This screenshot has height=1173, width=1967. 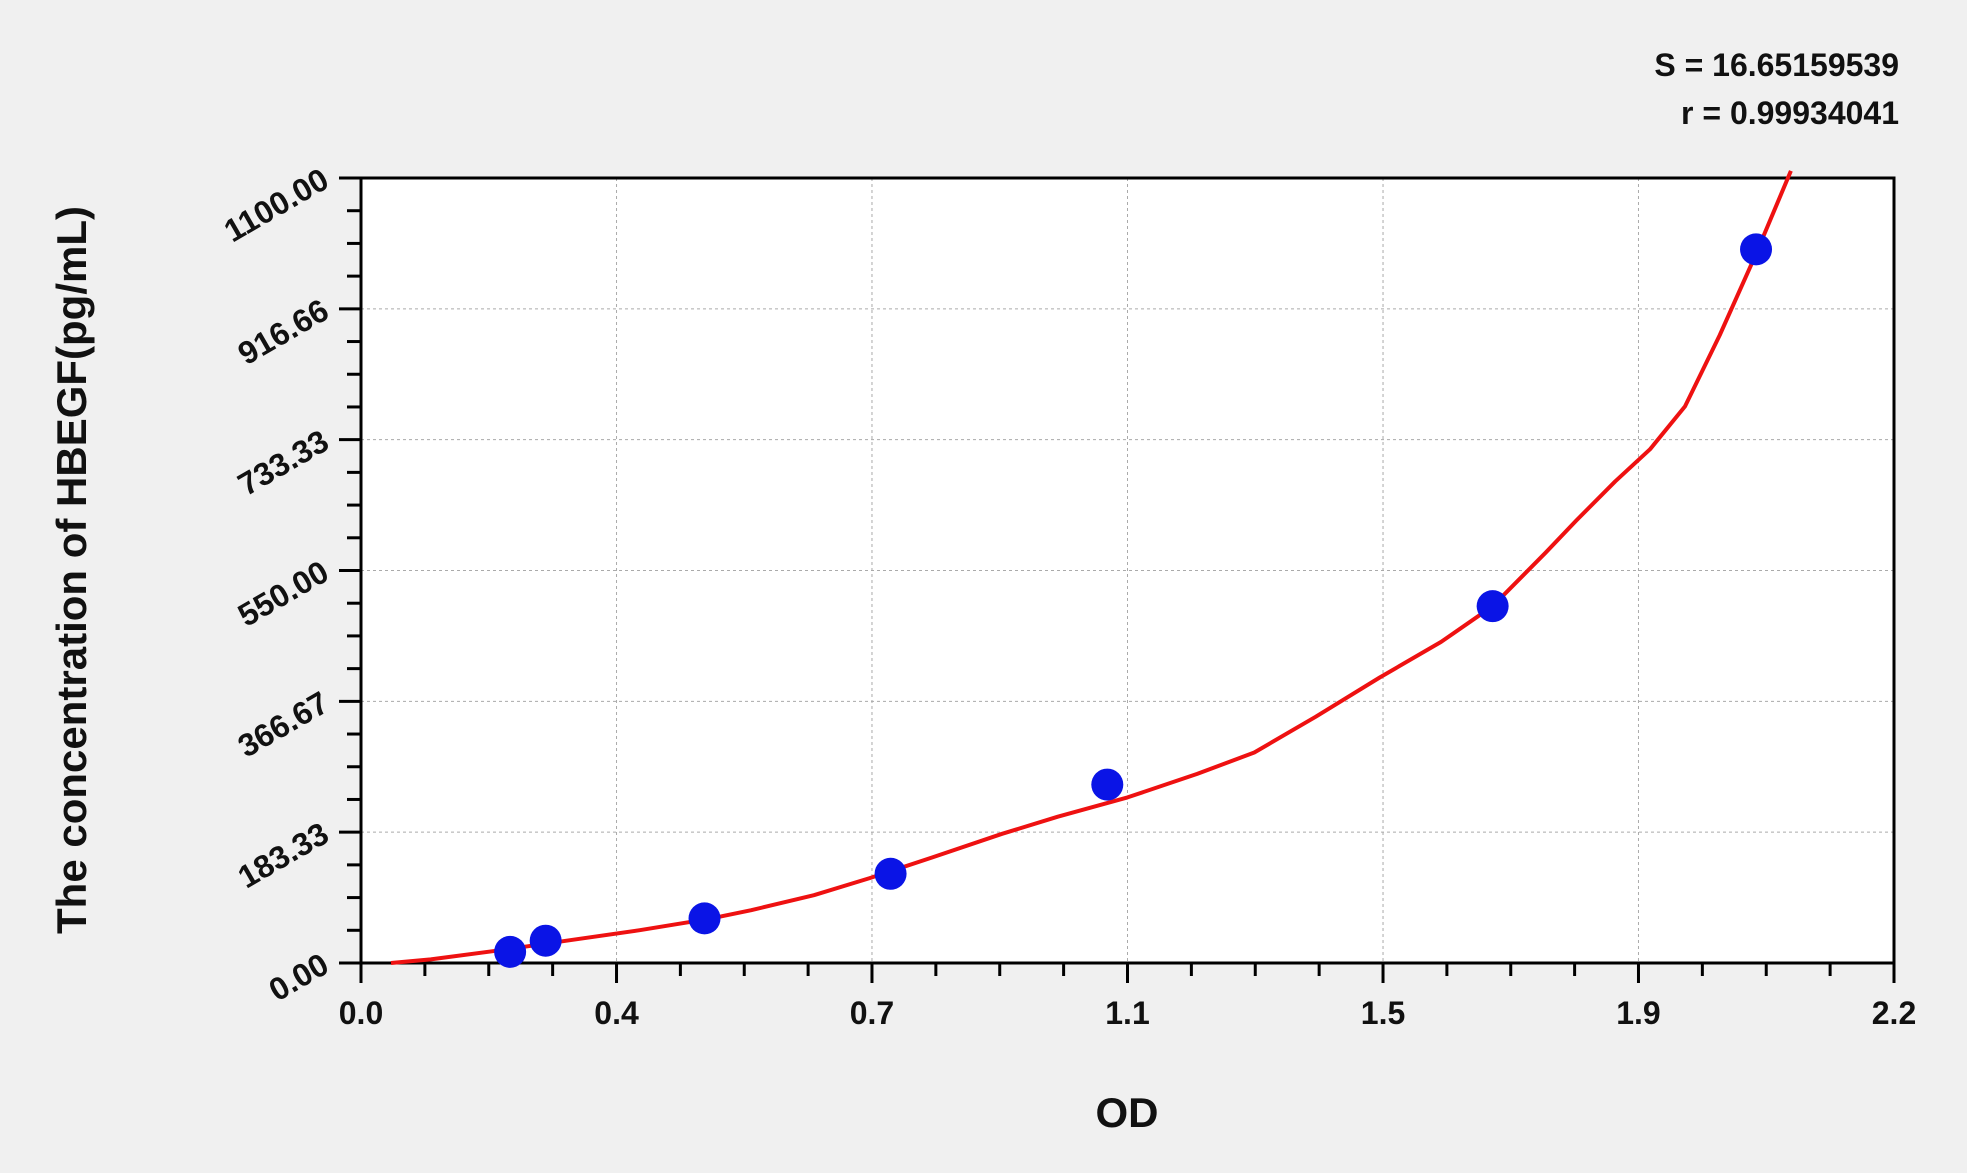 What do you see at coordinates (616, 1013) in the screenshot?
I see `x-tick-label: 0.4` at bounding box center [616, 1013].